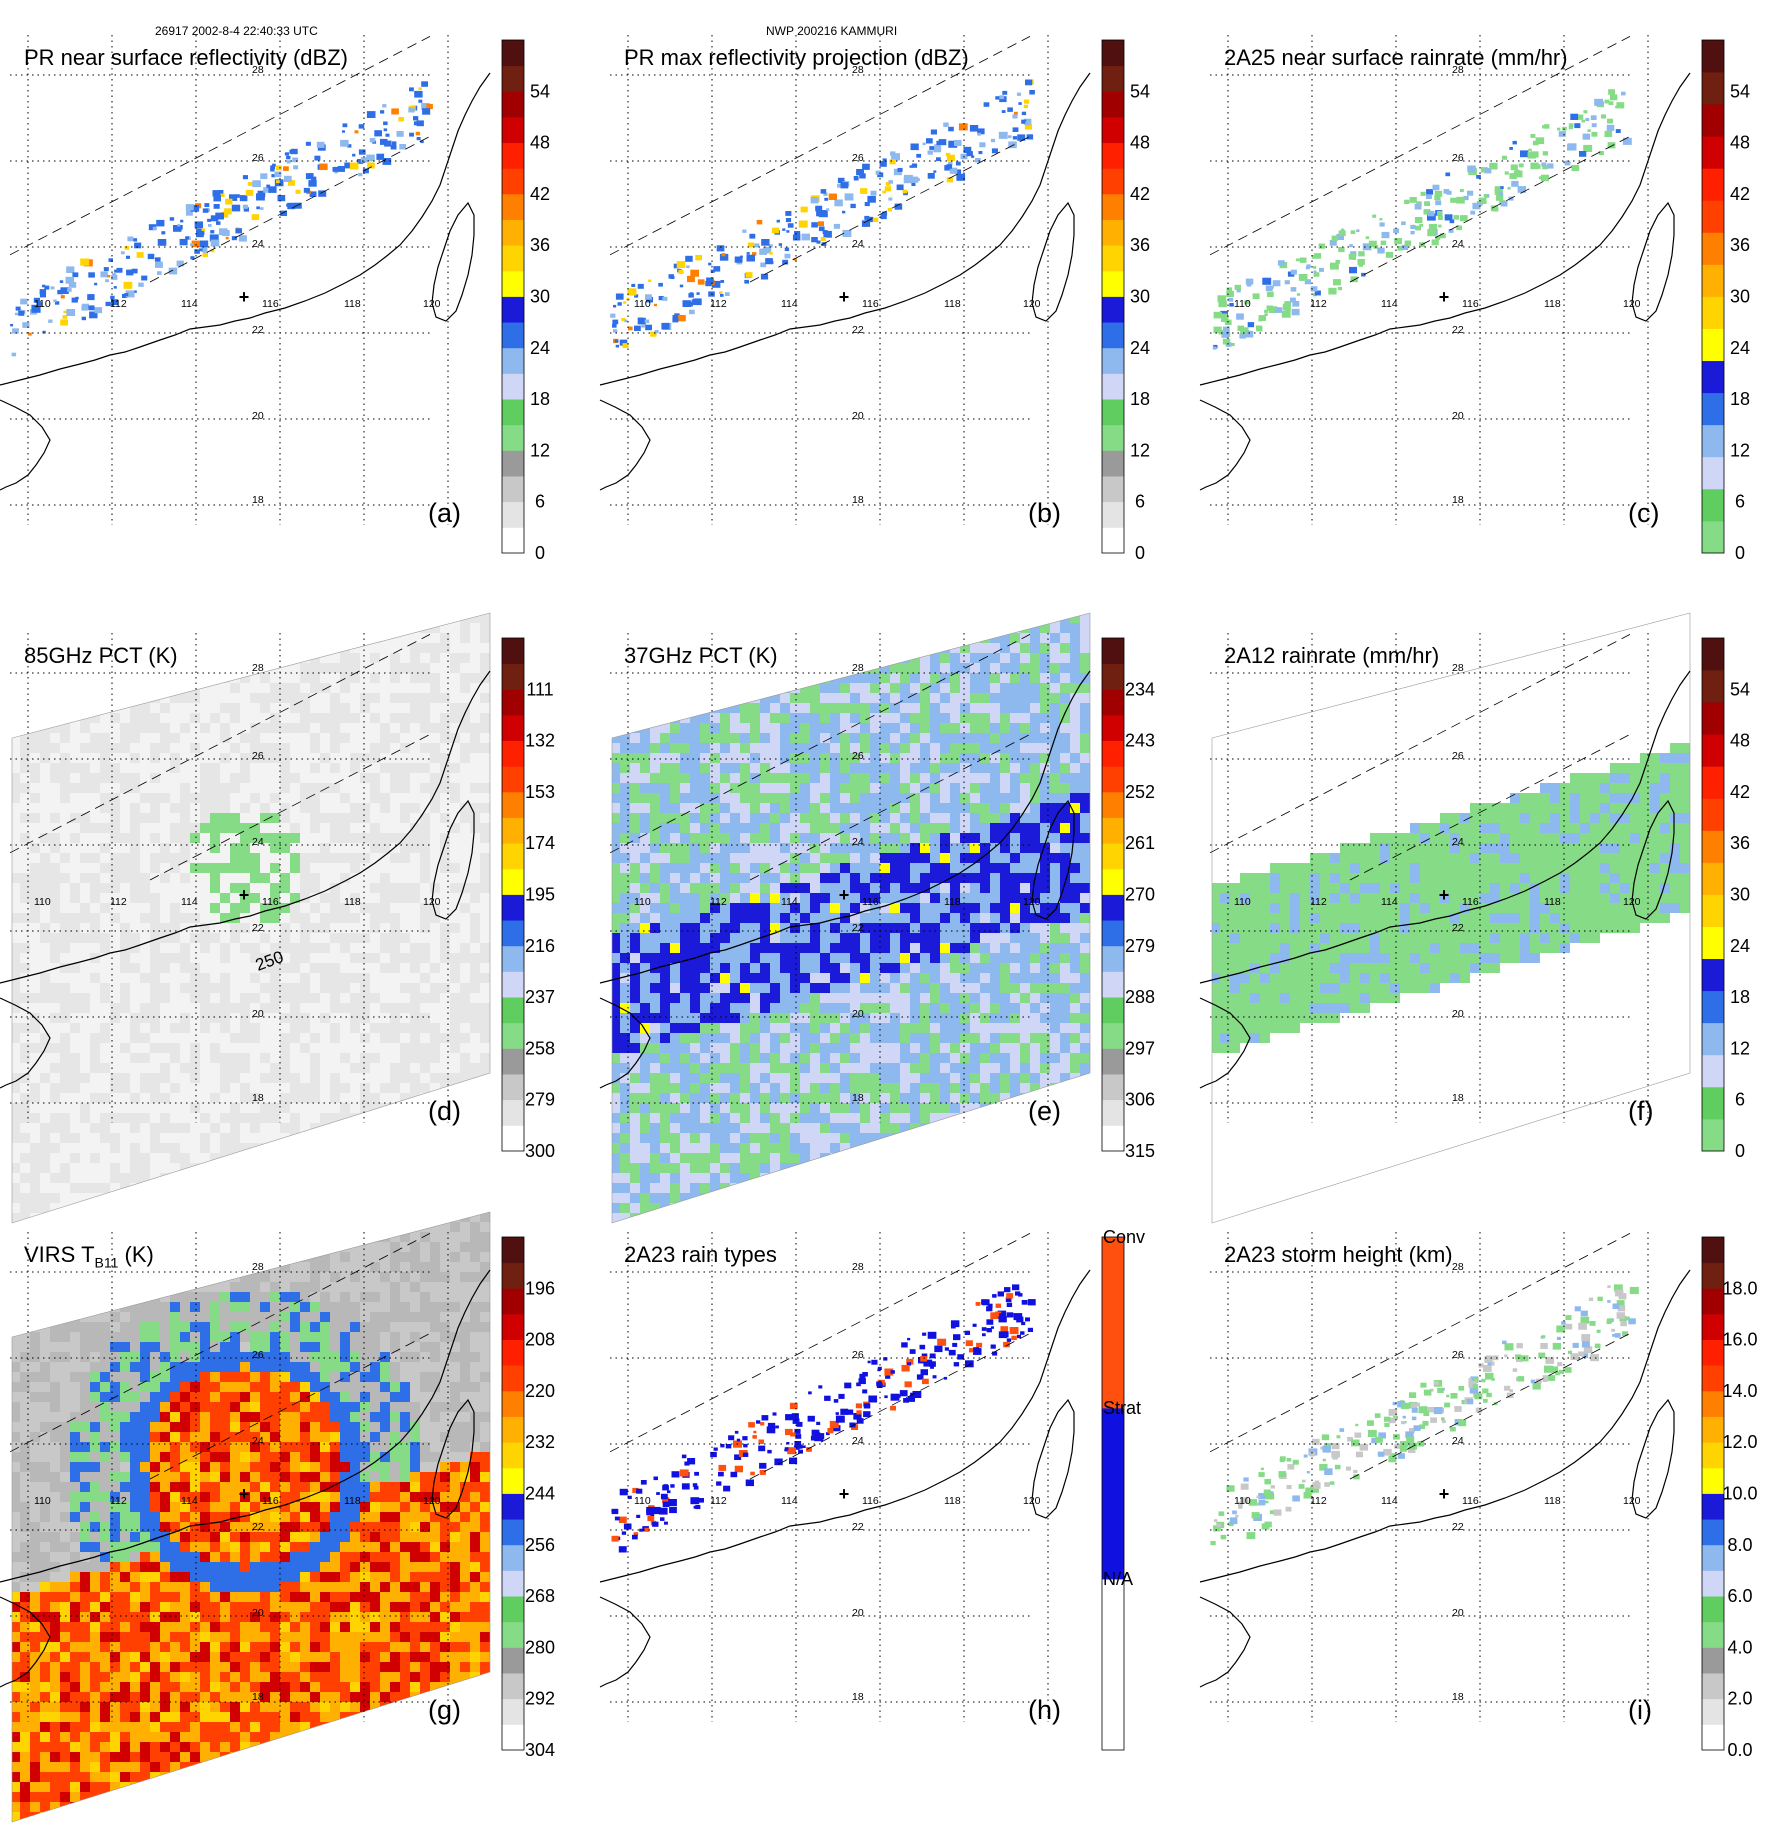  Describe the element at coordinates (1740, 895) in the screenshot. I see `colorbar-label: 30` at that location.